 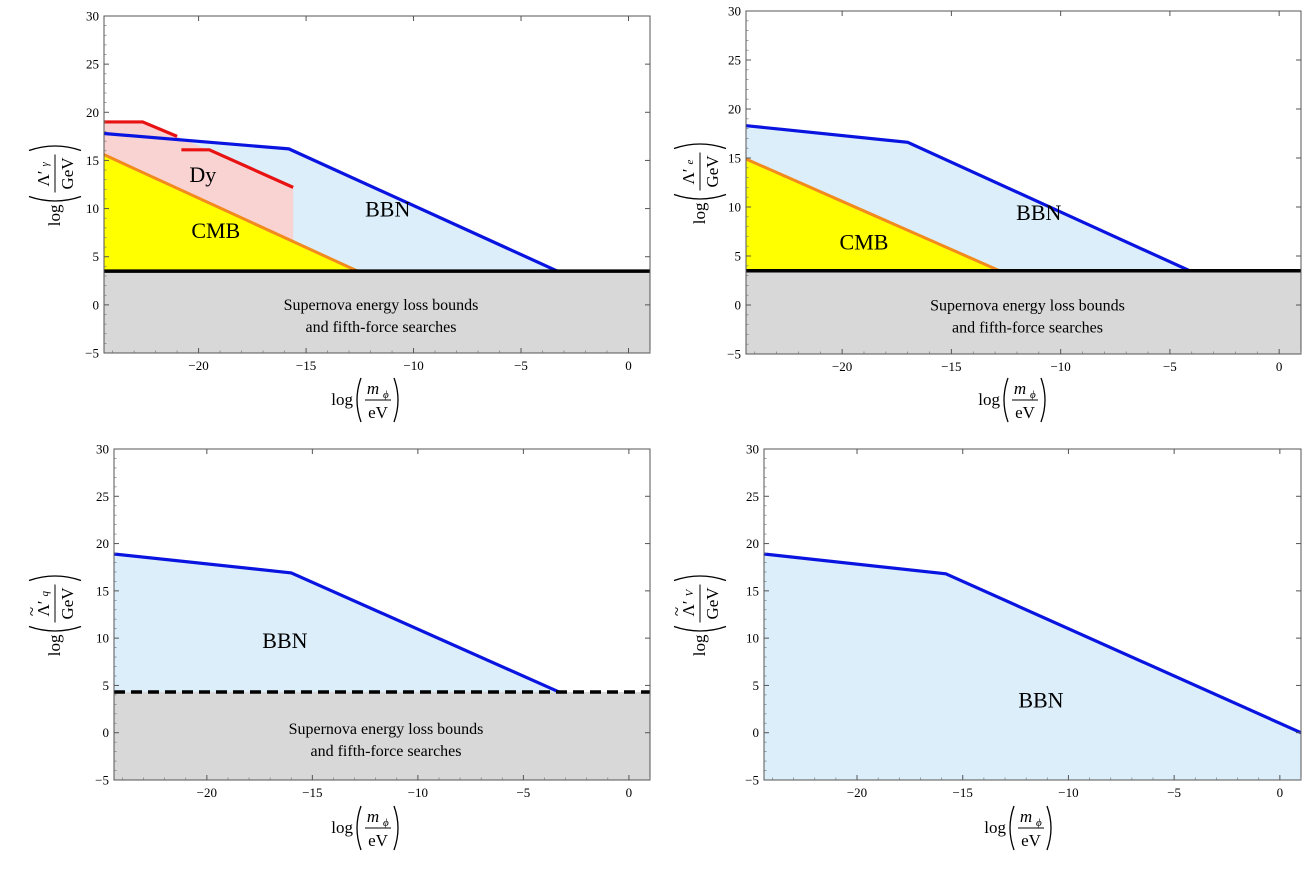 What do you see at coordinates (55, 185) in the screenshot?
I see `y-axis-label: log Λ′ γ GeV` at bounding box center [55, 185].